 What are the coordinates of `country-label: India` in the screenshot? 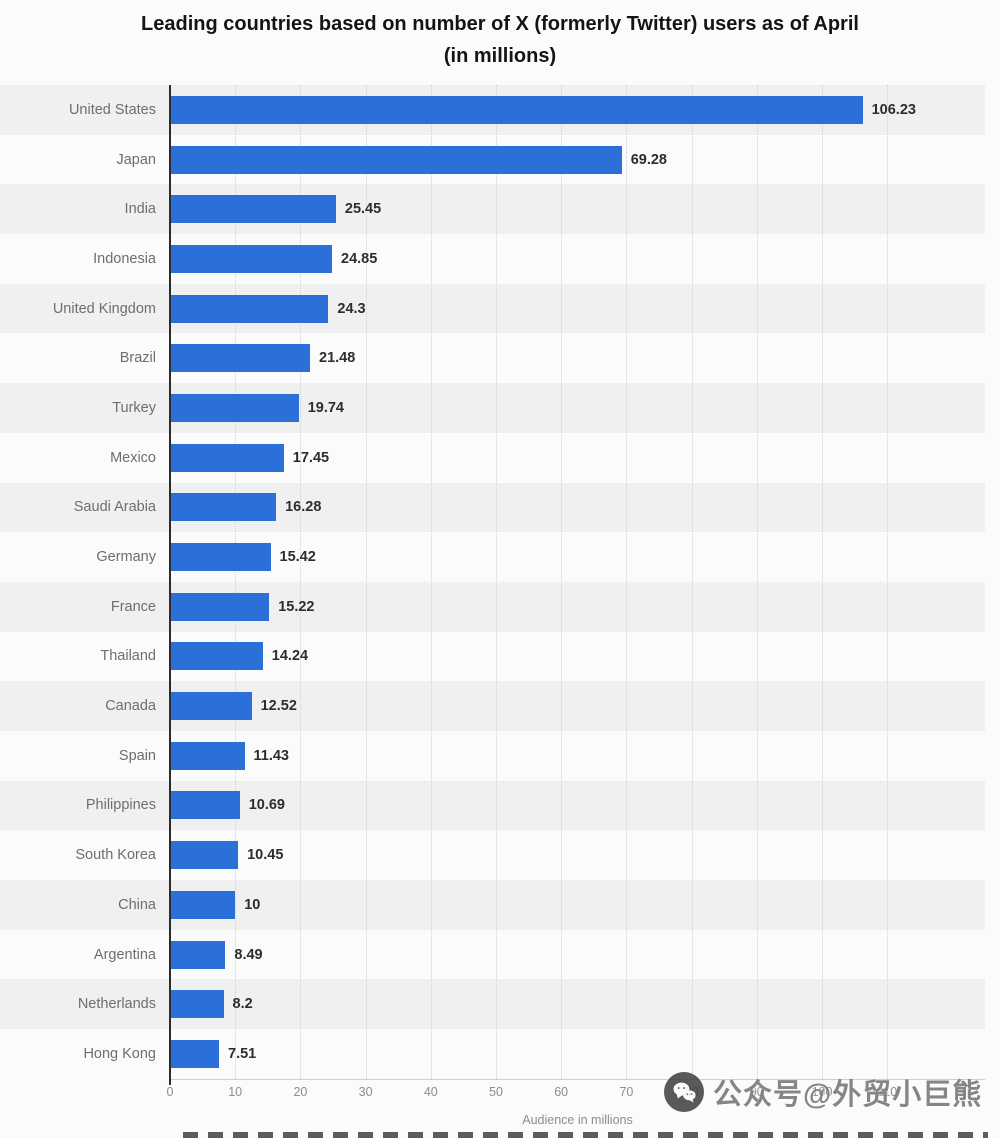 It's located at (140, 209).